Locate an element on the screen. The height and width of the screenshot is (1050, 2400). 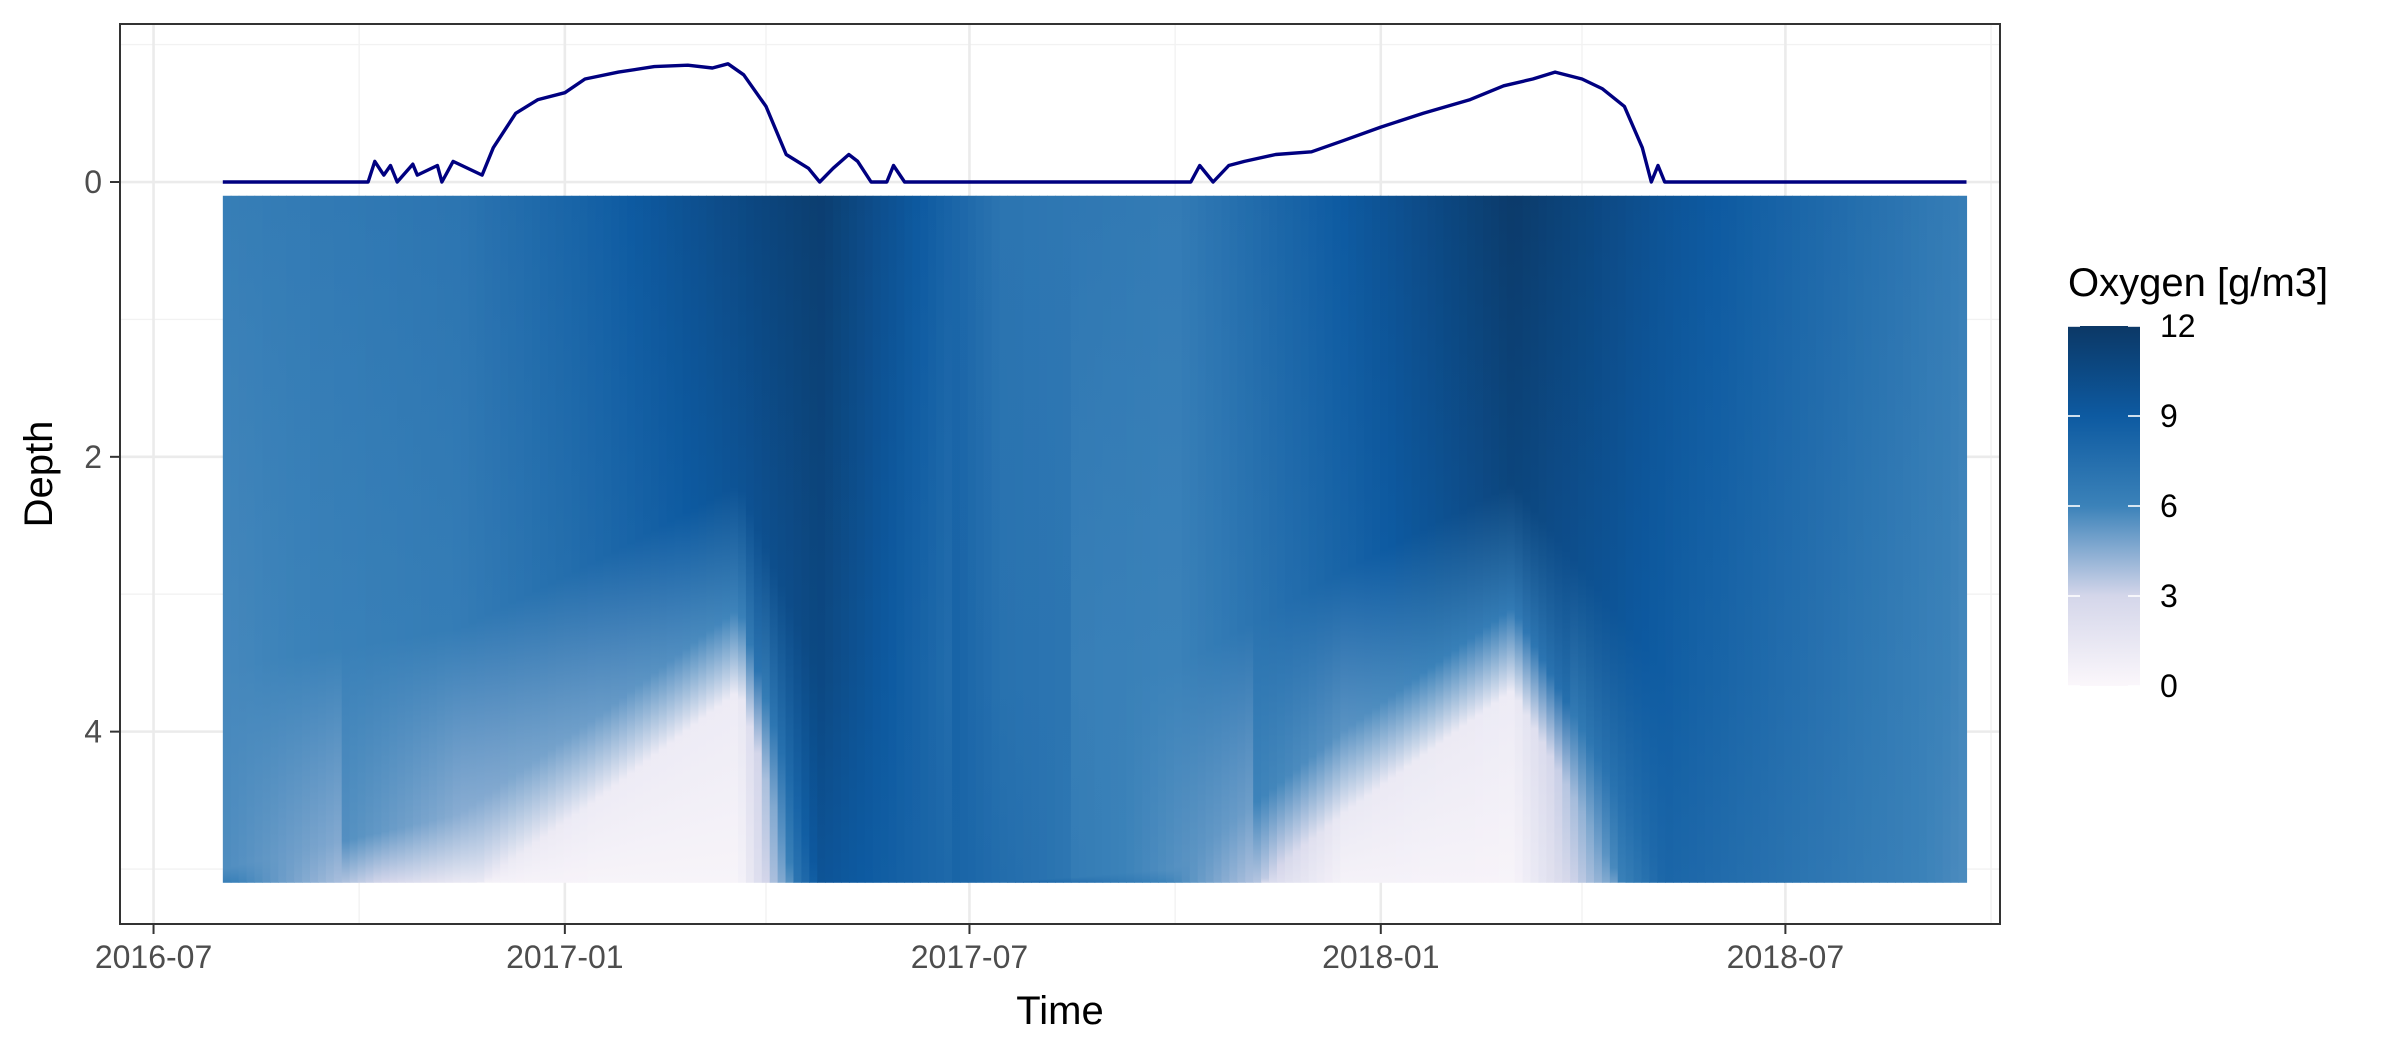
x-tick-label: 2017-01 is located at coordinates (564, 957).